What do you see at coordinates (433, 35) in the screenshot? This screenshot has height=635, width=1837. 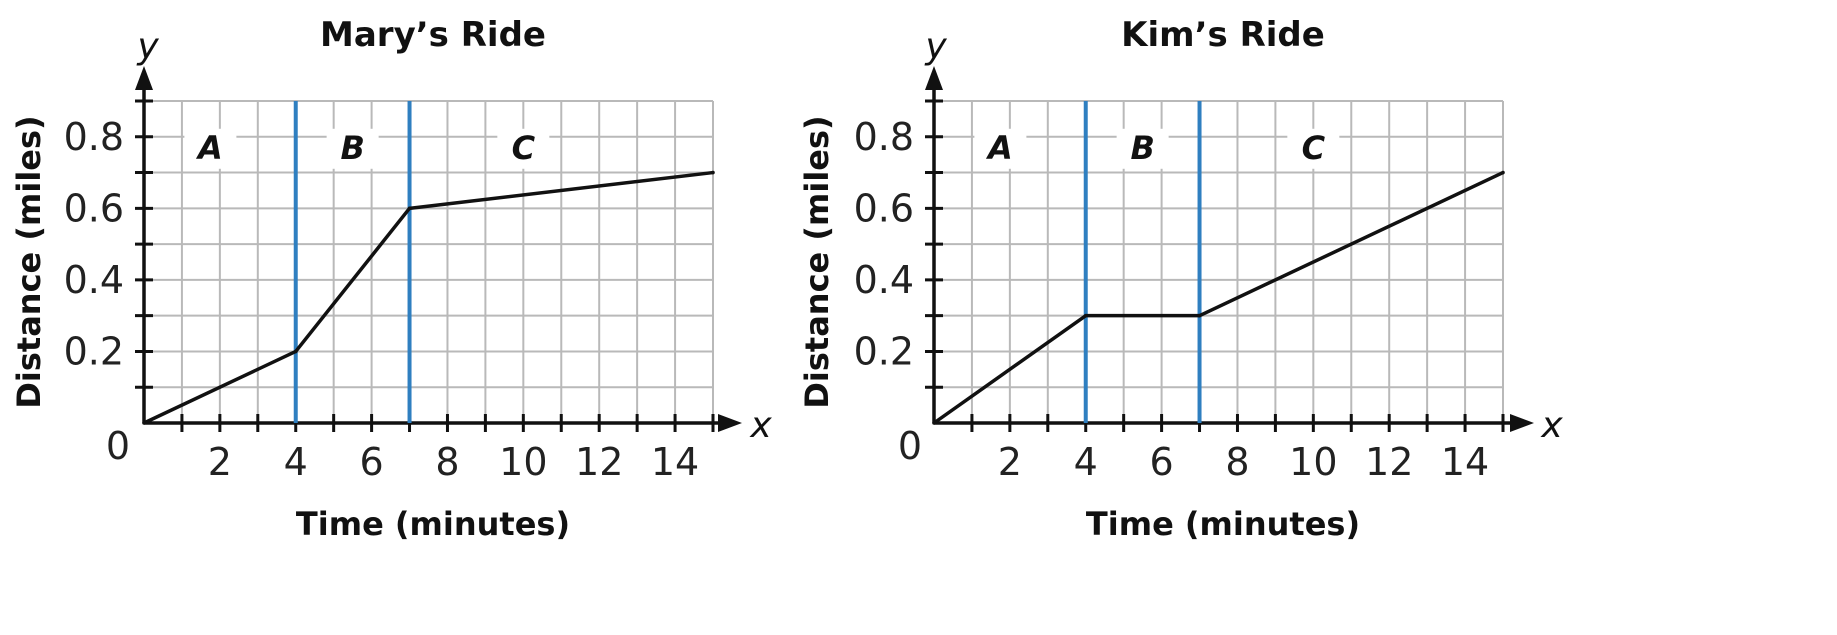 I see `chart-title: Mary’s Ride` at bounding box center [433, 35].